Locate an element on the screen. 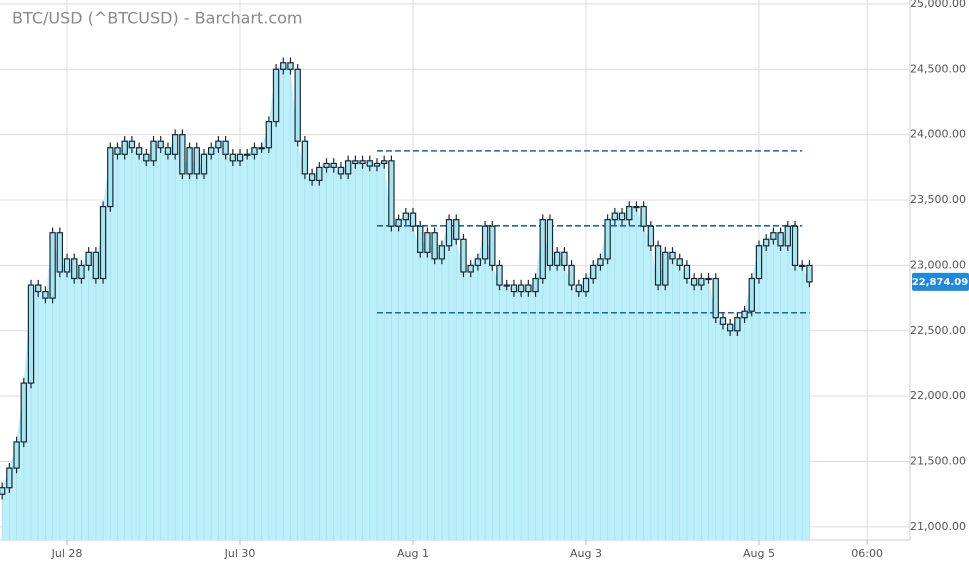 The width and height of the screenshot is (969, 563). last-price-label: 22,874.09 is located at coordinates (940, 282).